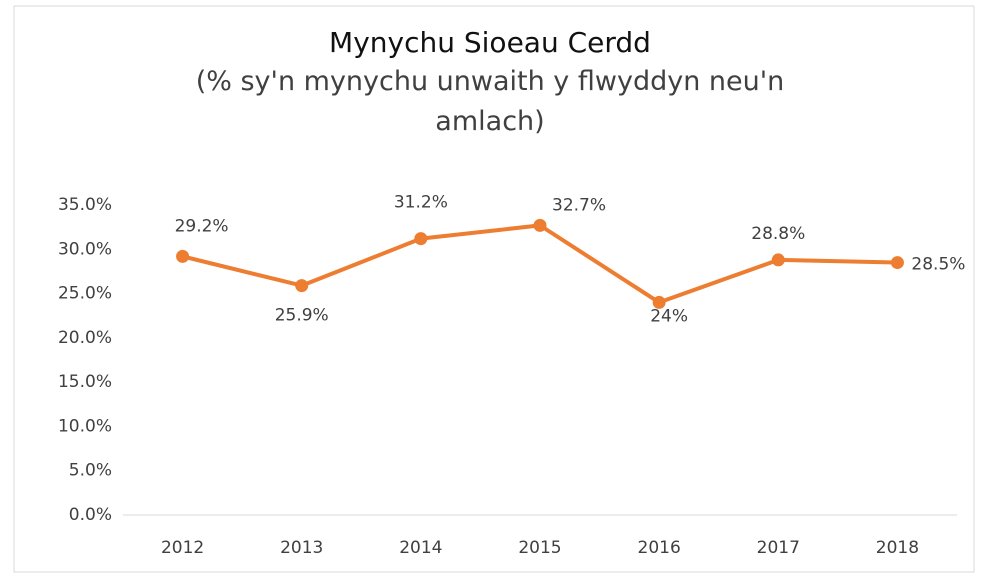 This screenshot has width=993, height=577. Describe the element at coordinates (420, 548) in the screenshot. I see `x-tick-label: 2014` at that location.